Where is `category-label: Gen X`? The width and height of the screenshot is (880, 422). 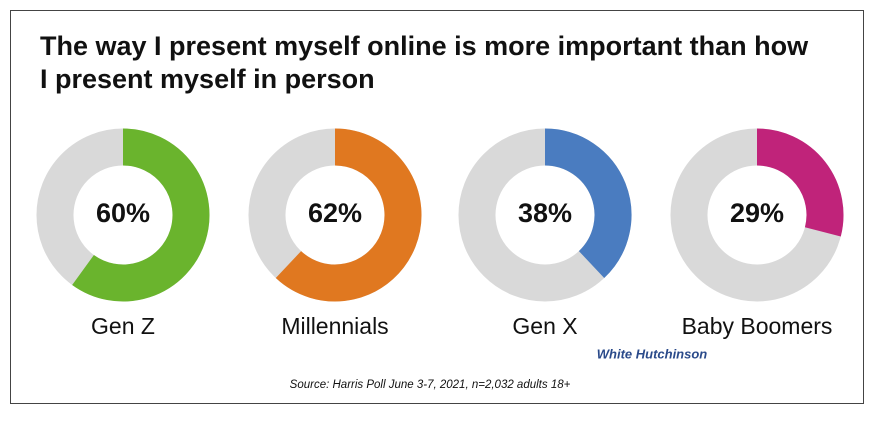
category-label: Gen X is located at coordinates (544, 326).